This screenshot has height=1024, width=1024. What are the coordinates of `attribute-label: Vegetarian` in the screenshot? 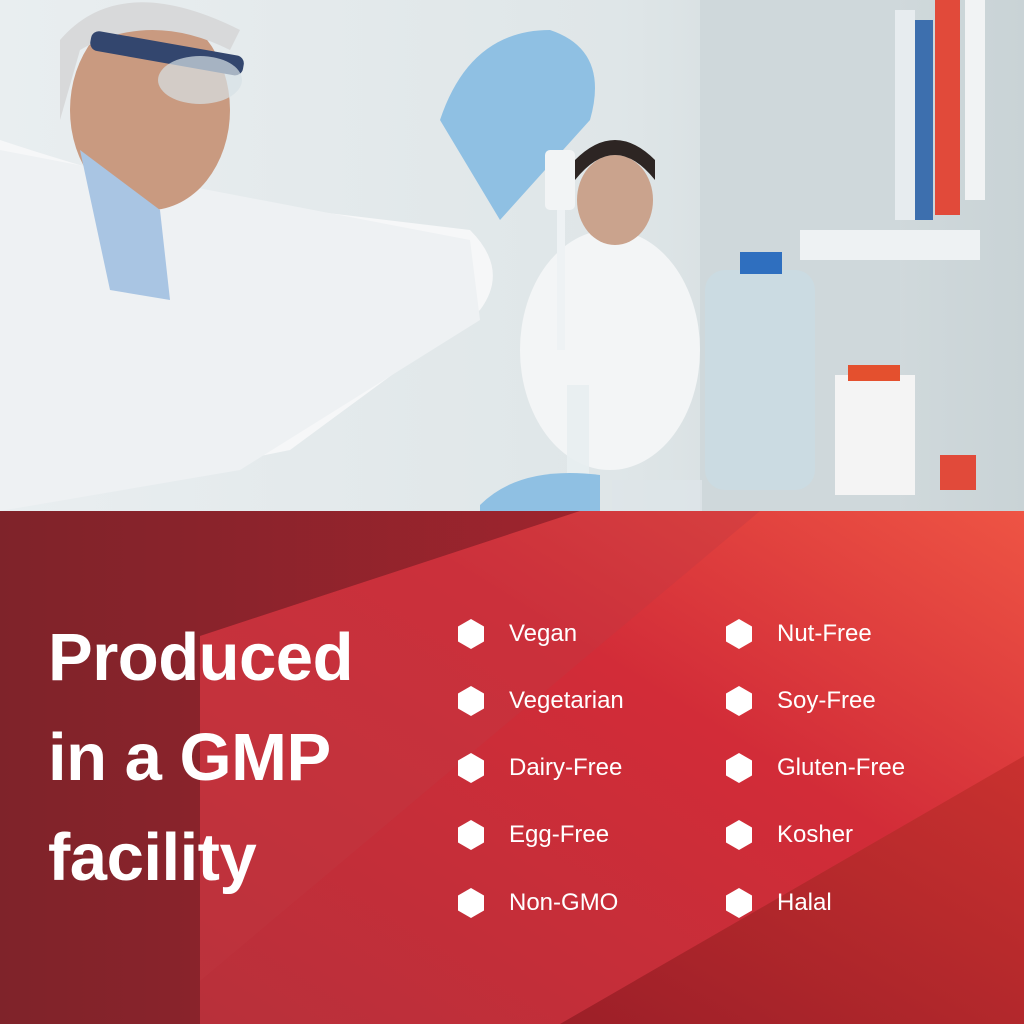 It's located at (566, 700).